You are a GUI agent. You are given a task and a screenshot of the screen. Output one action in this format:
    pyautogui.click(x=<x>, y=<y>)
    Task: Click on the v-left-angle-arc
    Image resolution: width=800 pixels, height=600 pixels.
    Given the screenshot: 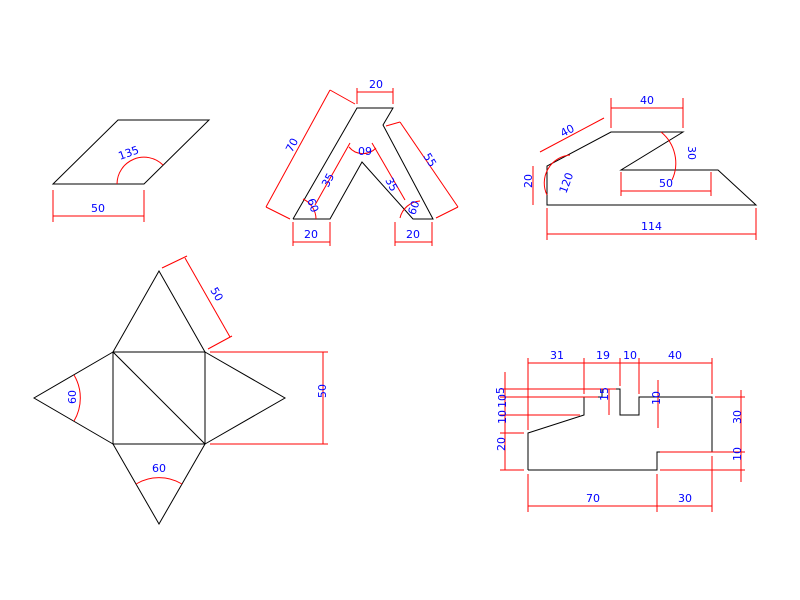 What is the action you would take?
    pyautogui.click(x=309, y=209)
    